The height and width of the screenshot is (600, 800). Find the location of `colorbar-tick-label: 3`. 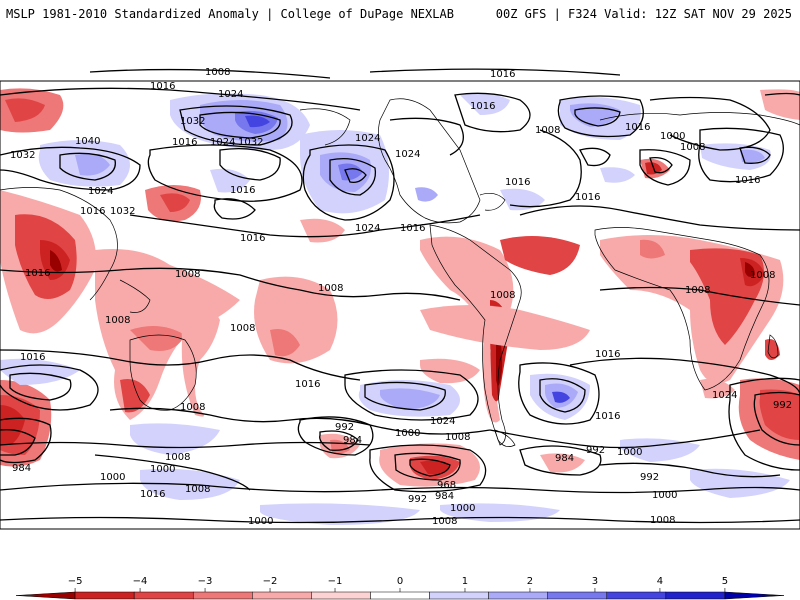

colorbar-tick-label: 3 is located at coordinates (595, 581).